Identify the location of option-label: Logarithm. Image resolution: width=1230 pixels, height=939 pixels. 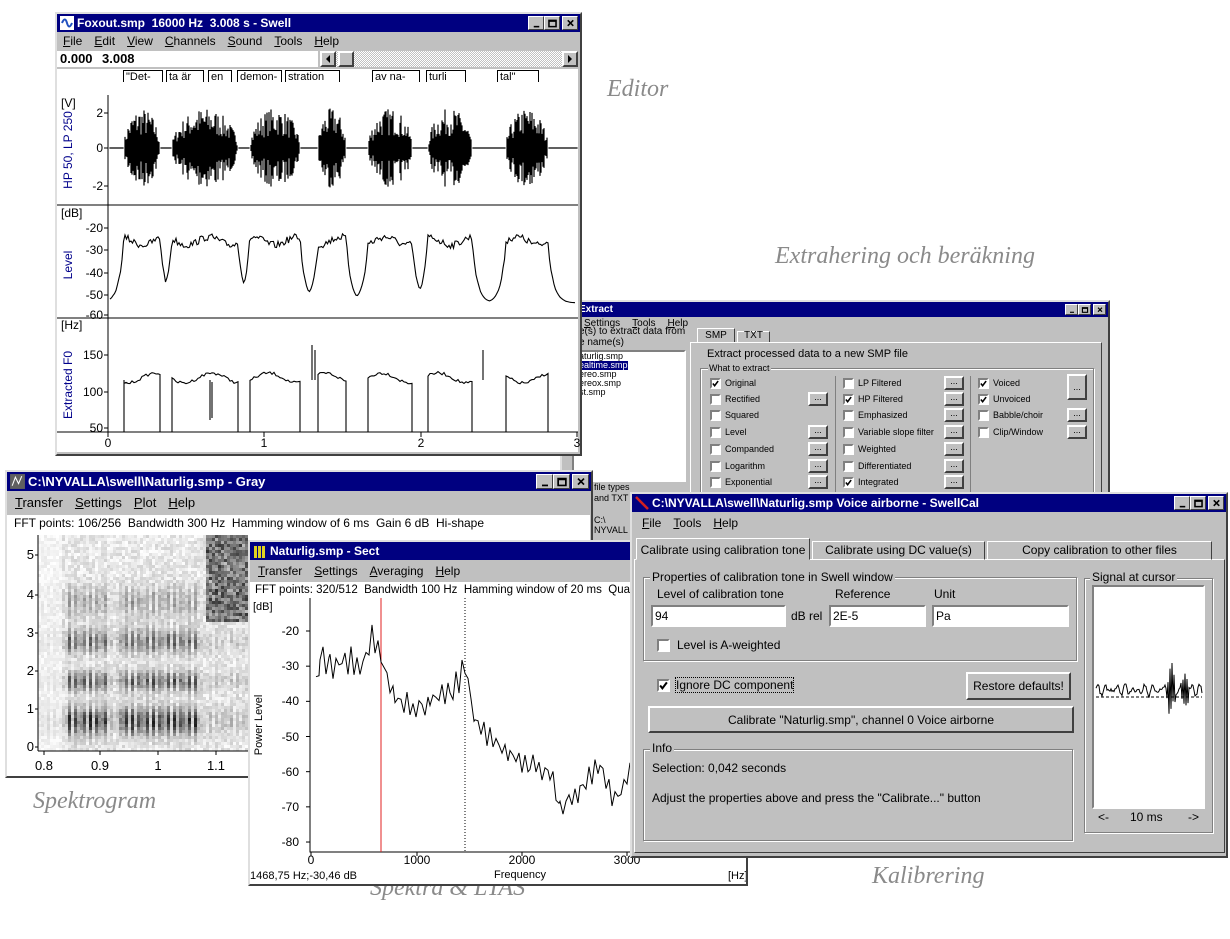
(745, 466).